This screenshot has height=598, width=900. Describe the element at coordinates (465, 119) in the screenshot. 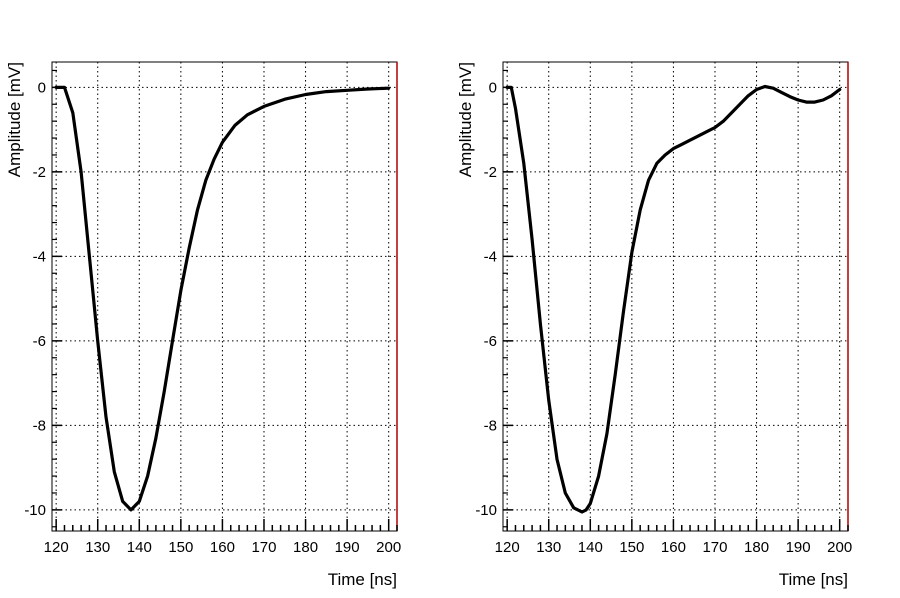

I see `right-y-axis-title: Amplitude [mV]` at that location.